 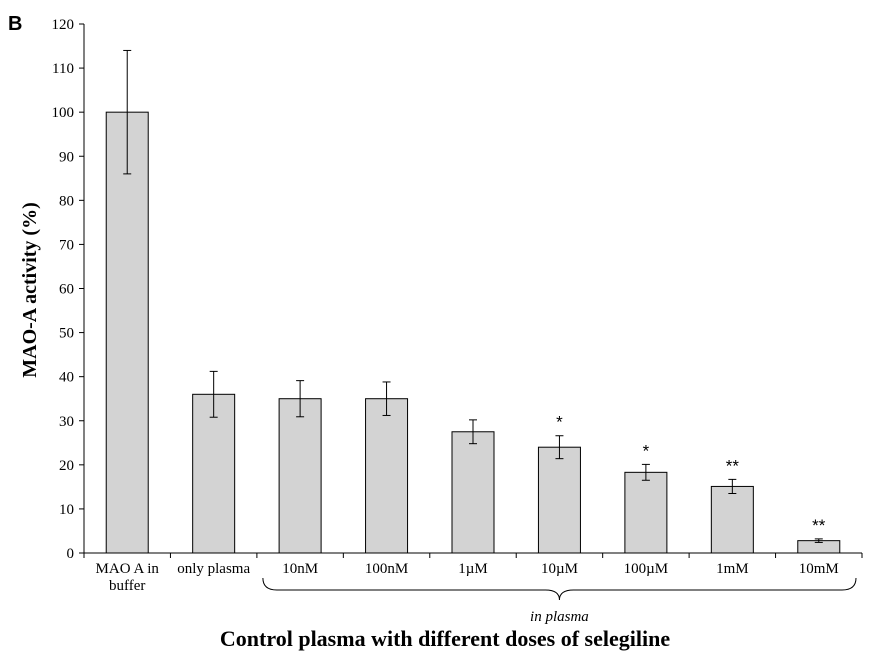 What do you see at coordinates (386, 569) in the screenshot?
I see `x-tick-label: 100nM` at bounding box center [386, 569].